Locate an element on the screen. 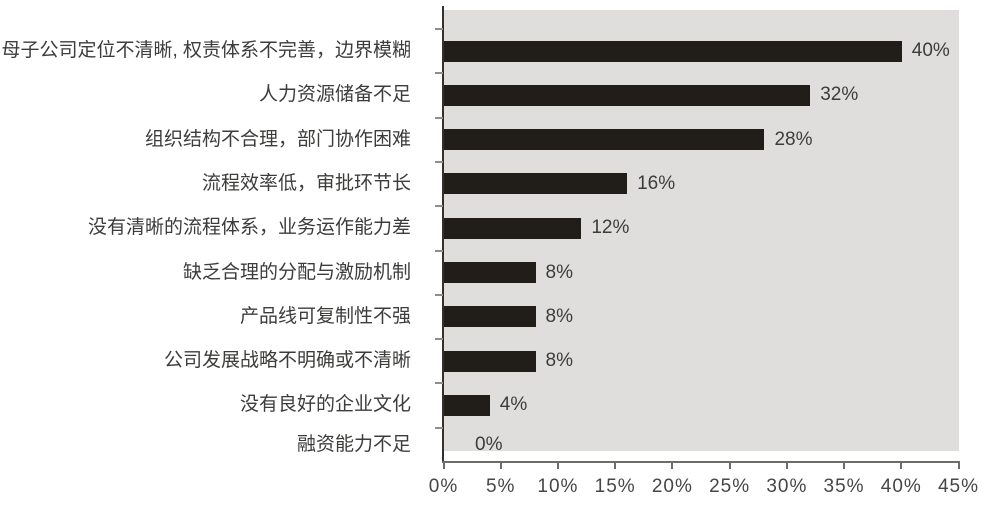 The image size is (990, 512). x-axis-label: 30% is located at coordinates (787, 486).